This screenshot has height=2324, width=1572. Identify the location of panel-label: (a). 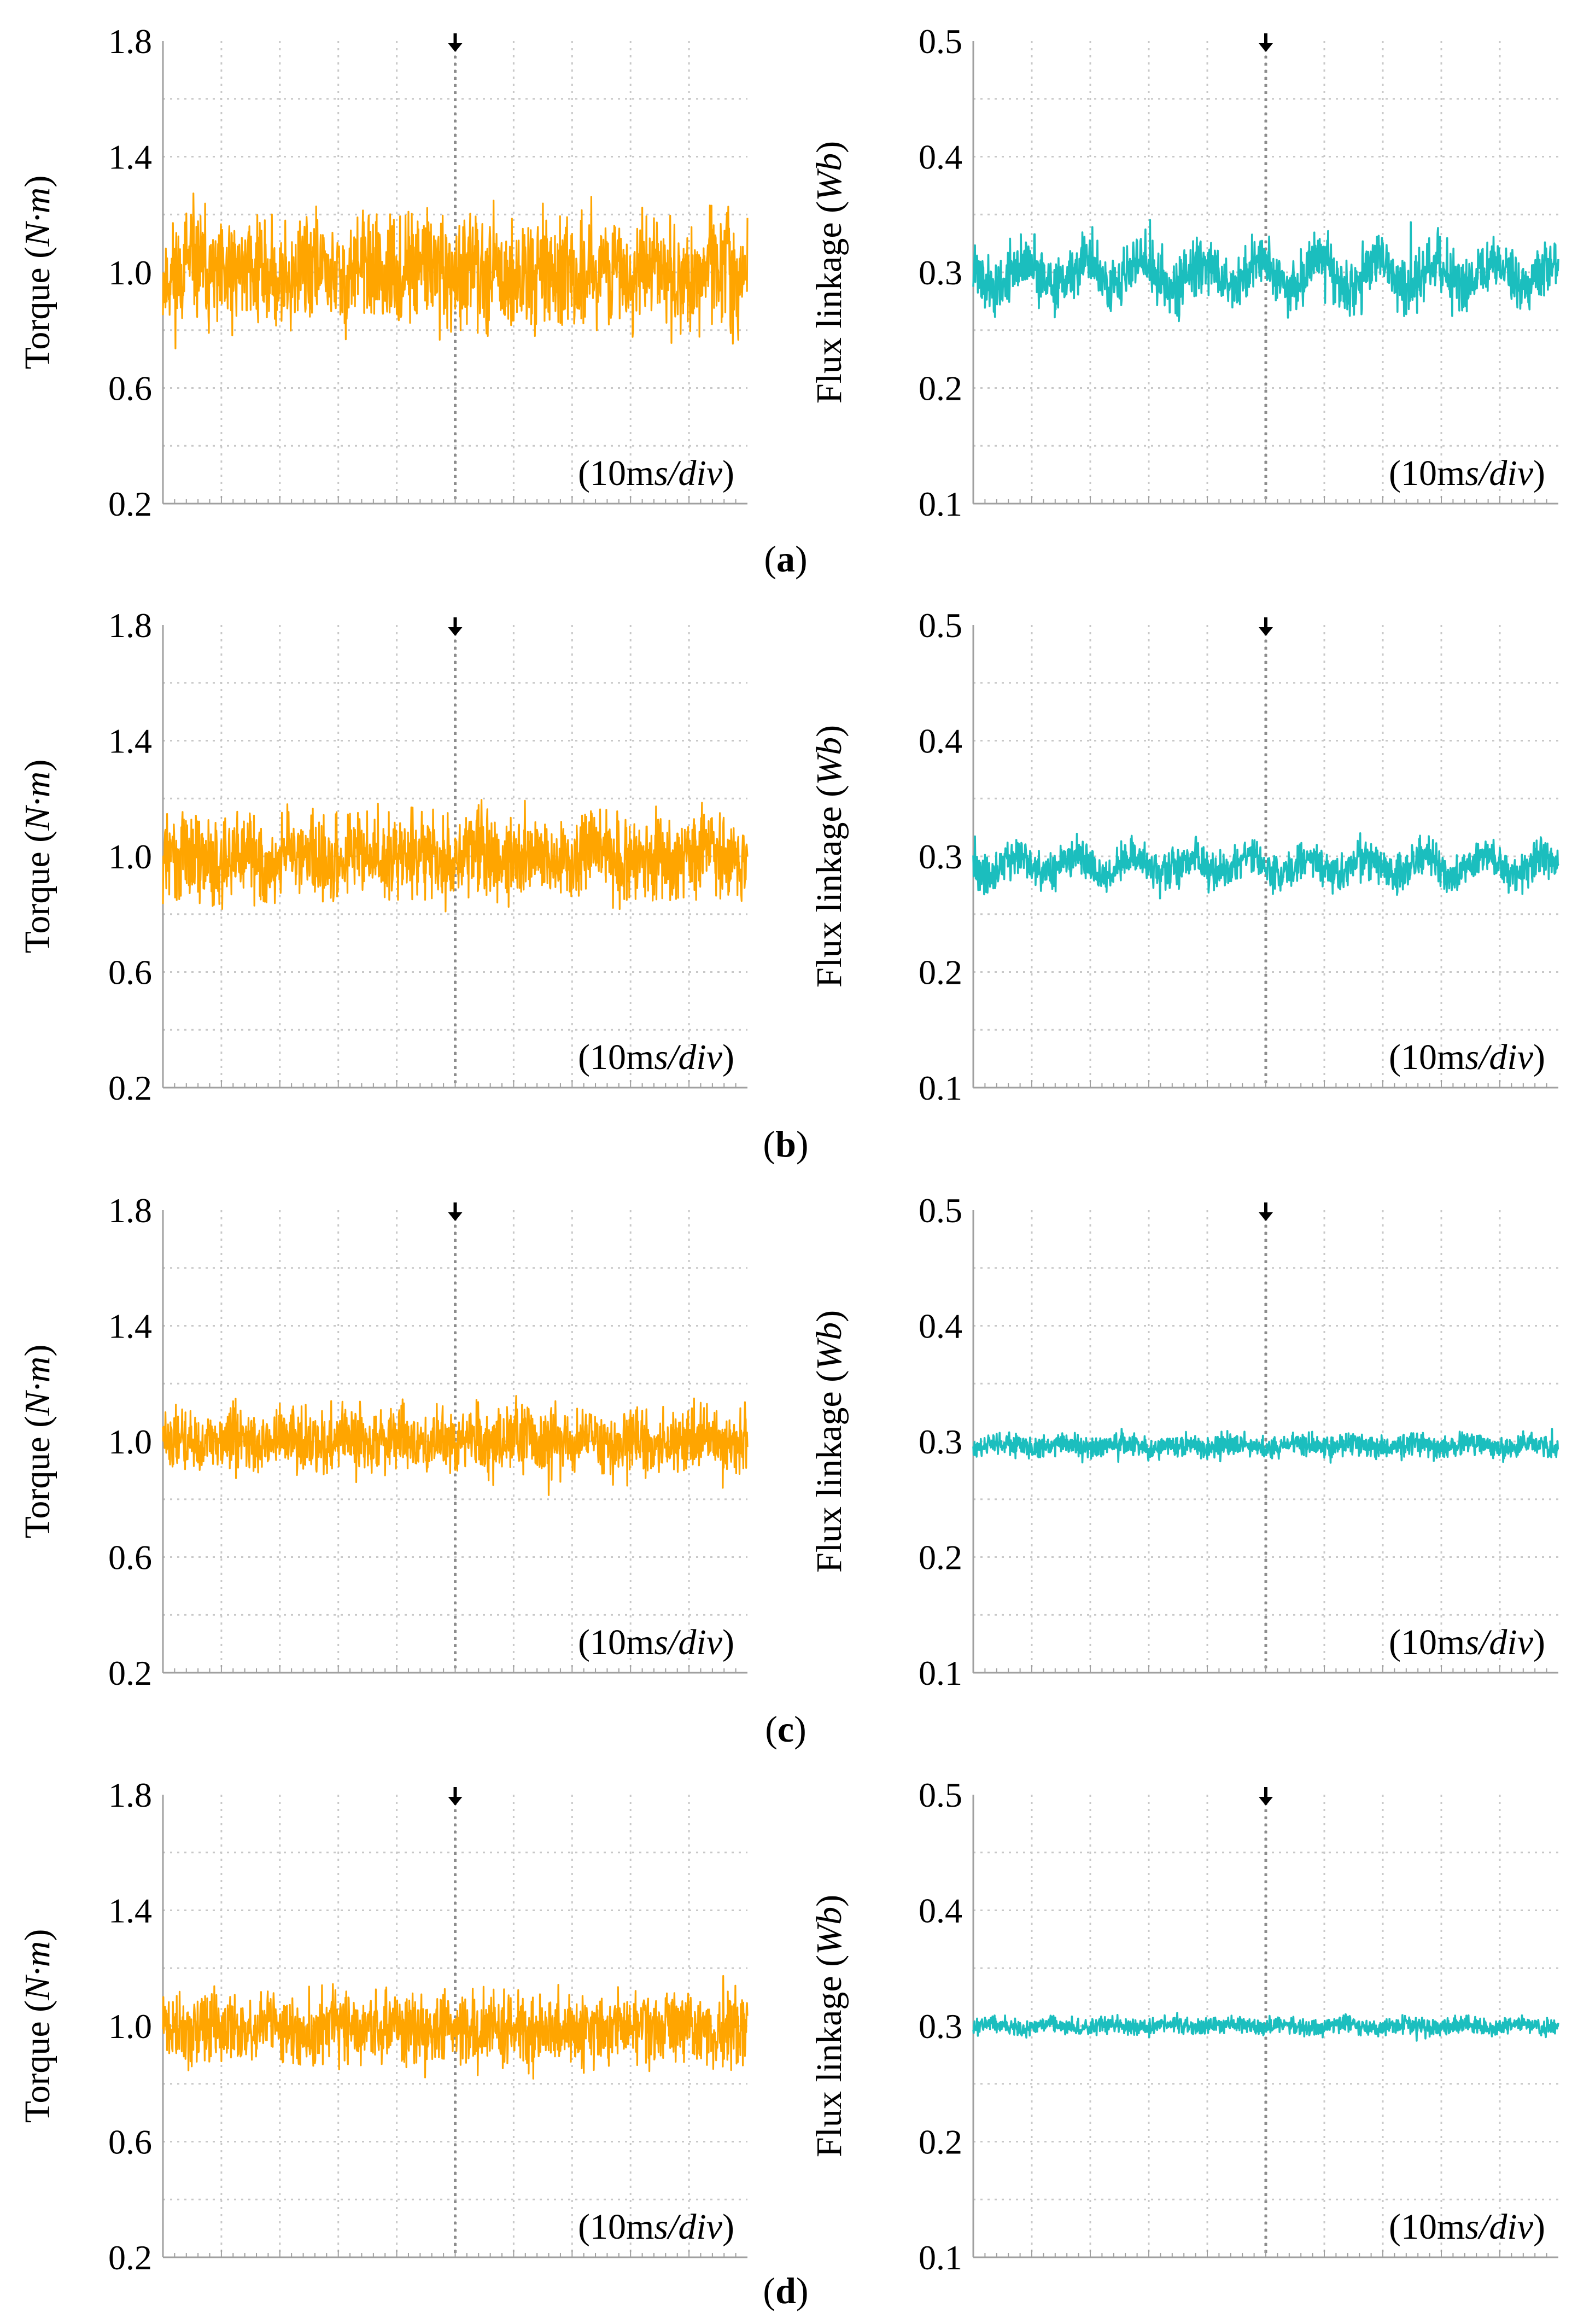
(786, 559).